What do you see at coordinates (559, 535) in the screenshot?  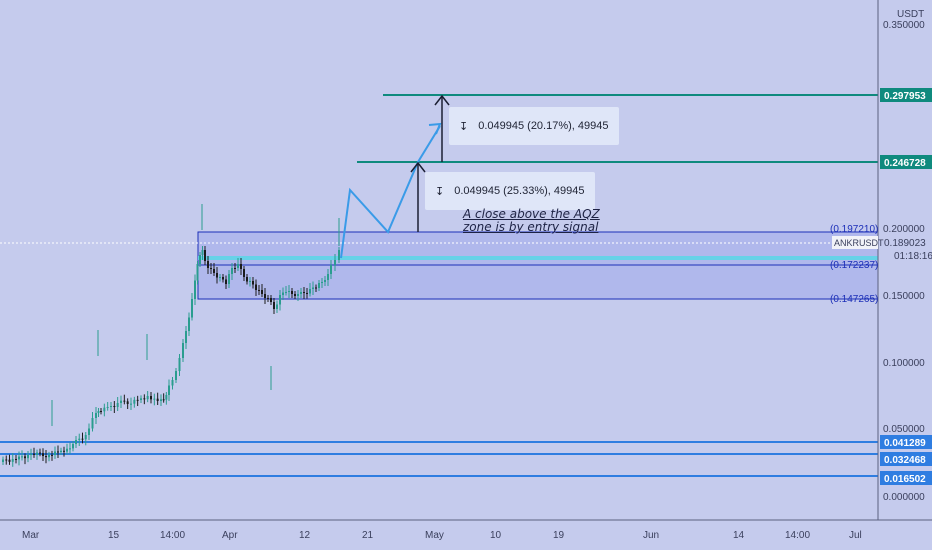 I see `time-tick-label: 19` at bounding box center [559, 535].